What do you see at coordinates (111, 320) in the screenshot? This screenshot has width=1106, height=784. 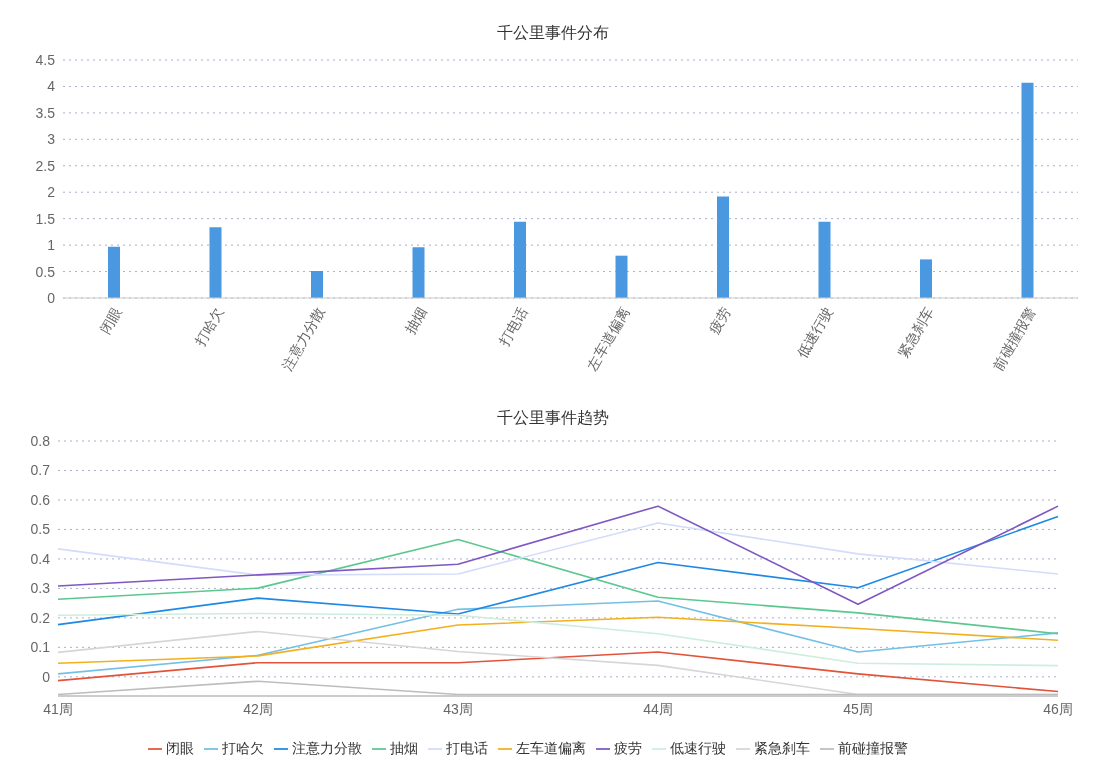 I see `x-tick-label: 闭眼` at bounding box center [111, 320].